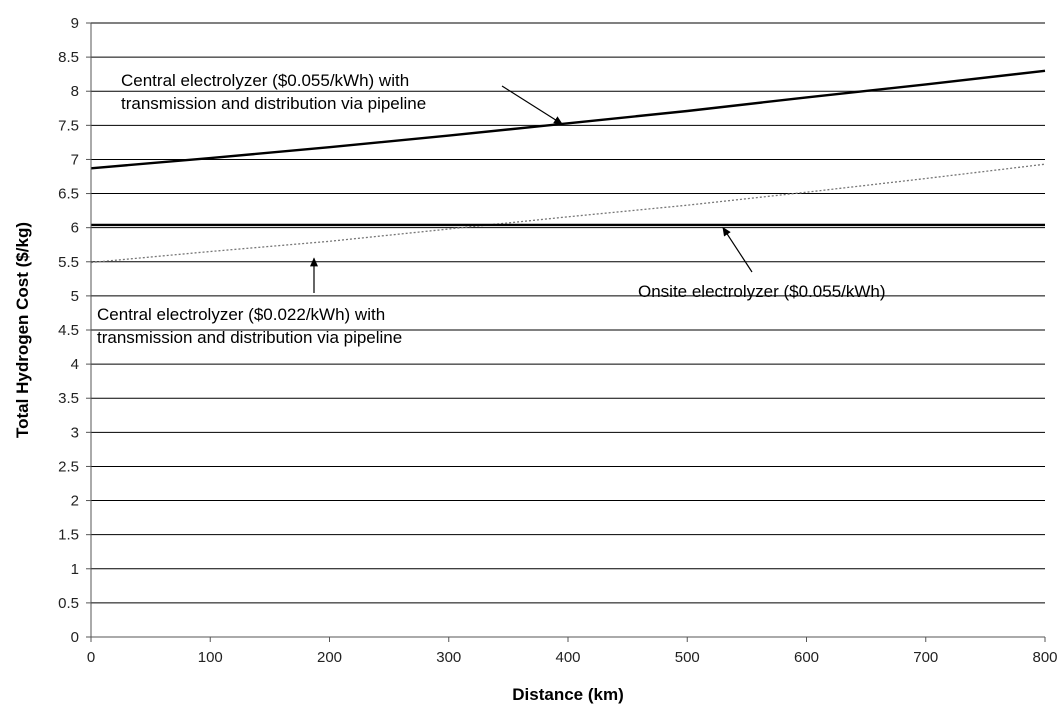 Image resolution: width=1063 pixels, height=708 pixels. Describe the element at coordinates (68, 535) in the screenshot. I see `y-tick-label: 1.5` at that location.